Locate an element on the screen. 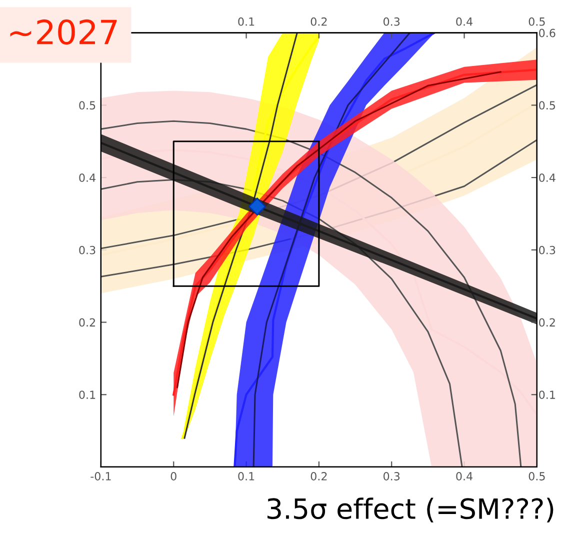  x2-tick-label: 0.4 is located at coordinates (464, 21).